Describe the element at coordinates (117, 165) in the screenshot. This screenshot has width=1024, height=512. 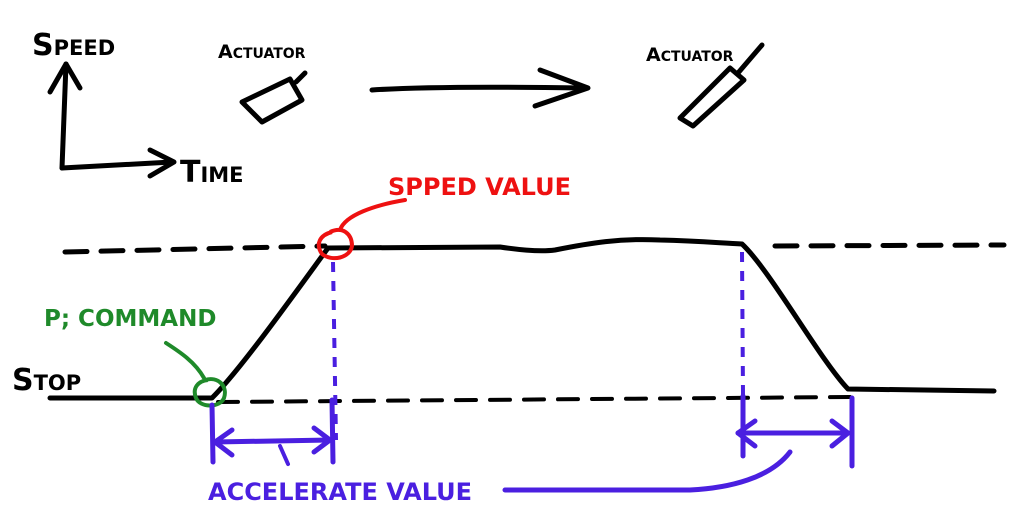
I see `x-axis-line` at that location.